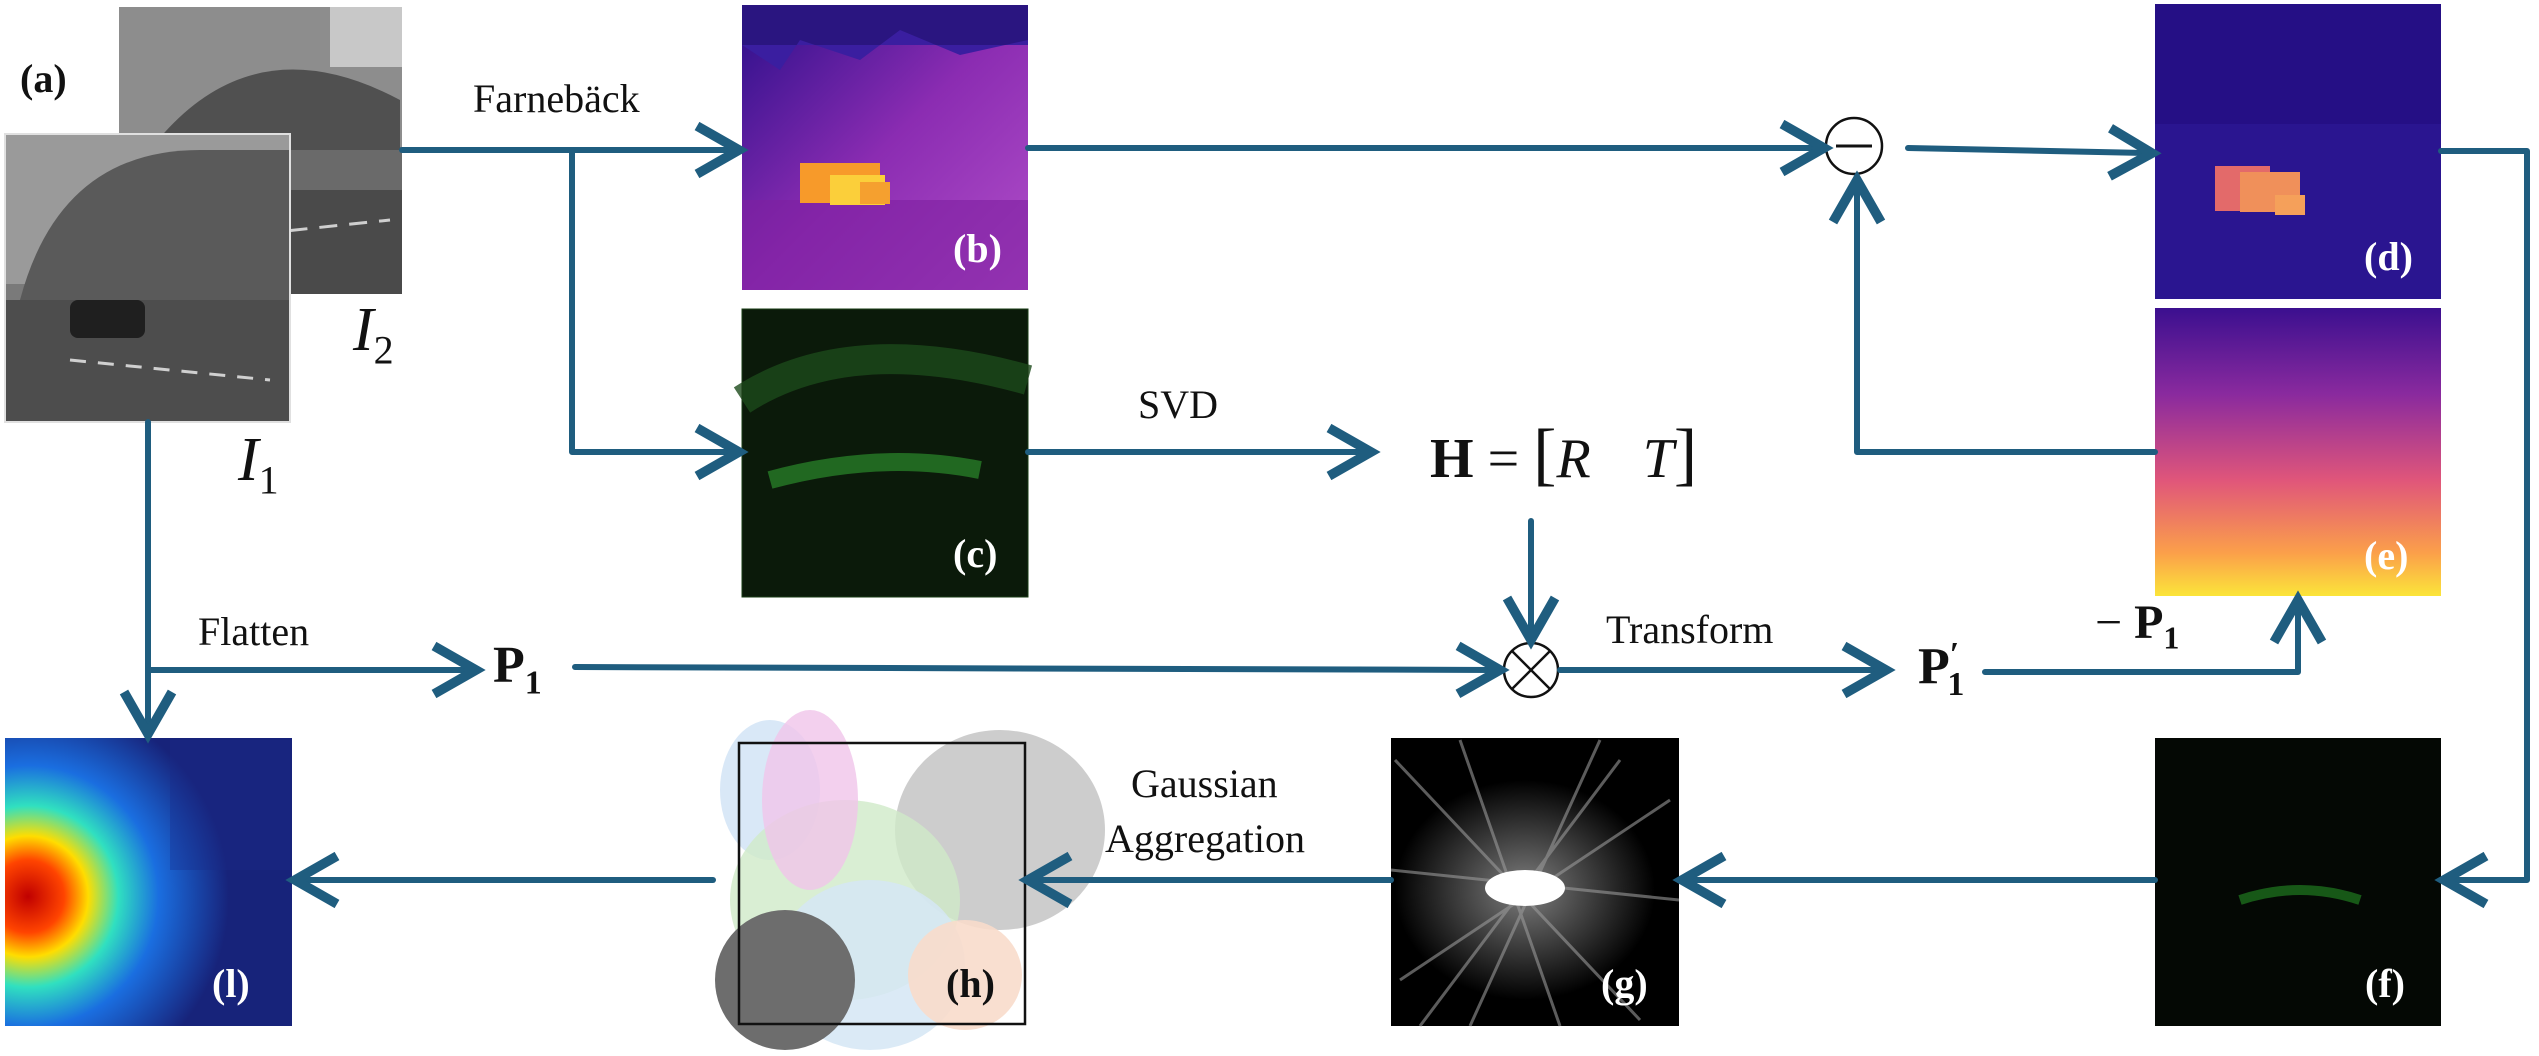 The image size is (2539, 1056). Describe the element at coordinates (1178, 404) in the screenshot. I see `edge-label-svd: SVD` at that location.